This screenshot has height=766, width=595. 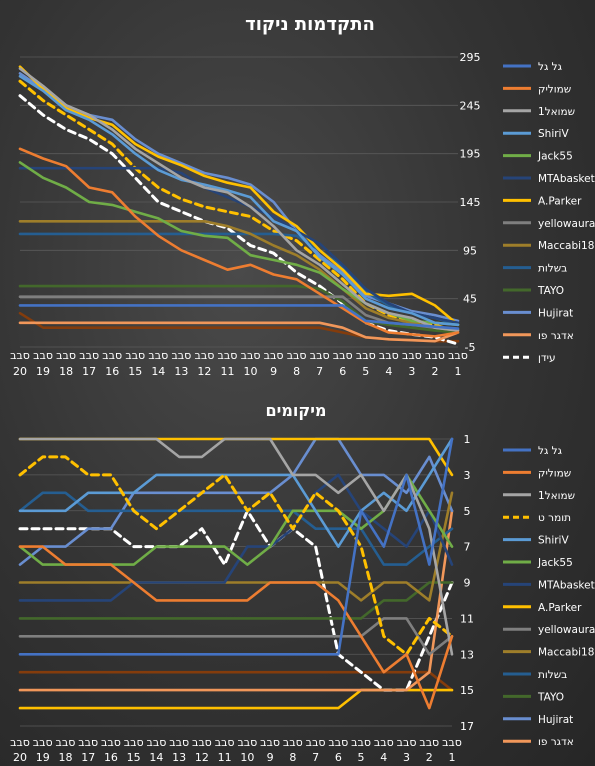 I want to click on y-tick-label: 45, so click(x=470, y=299).